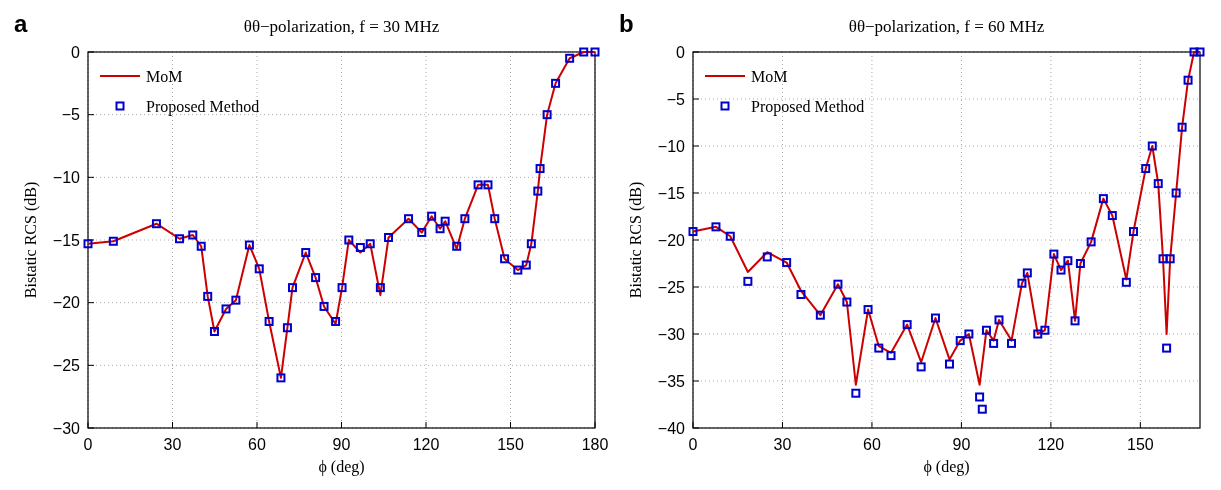  I want to click on text: b, so click(626, 23).